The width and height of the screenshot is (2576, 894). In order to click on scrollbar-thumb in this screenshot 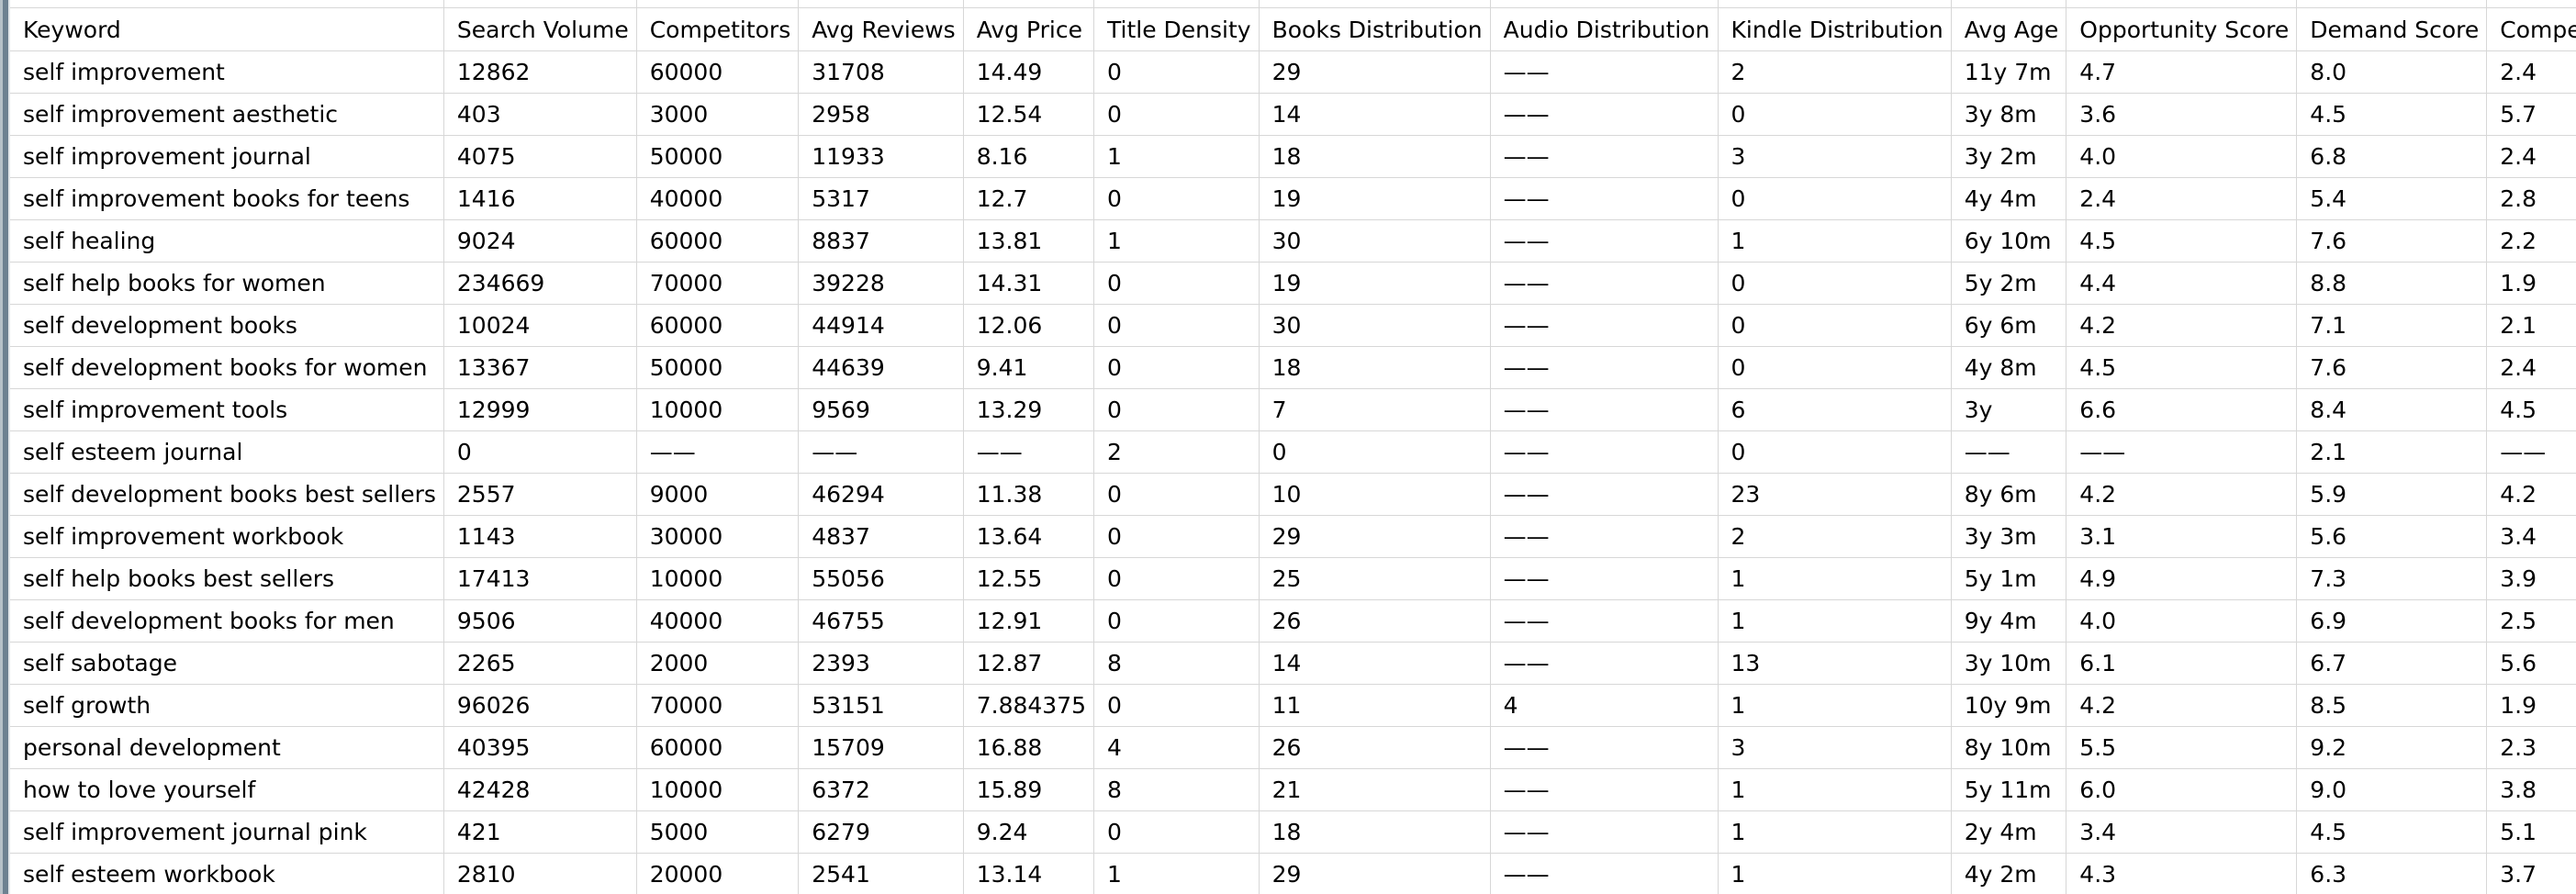, I will do `click(5, 447)`.